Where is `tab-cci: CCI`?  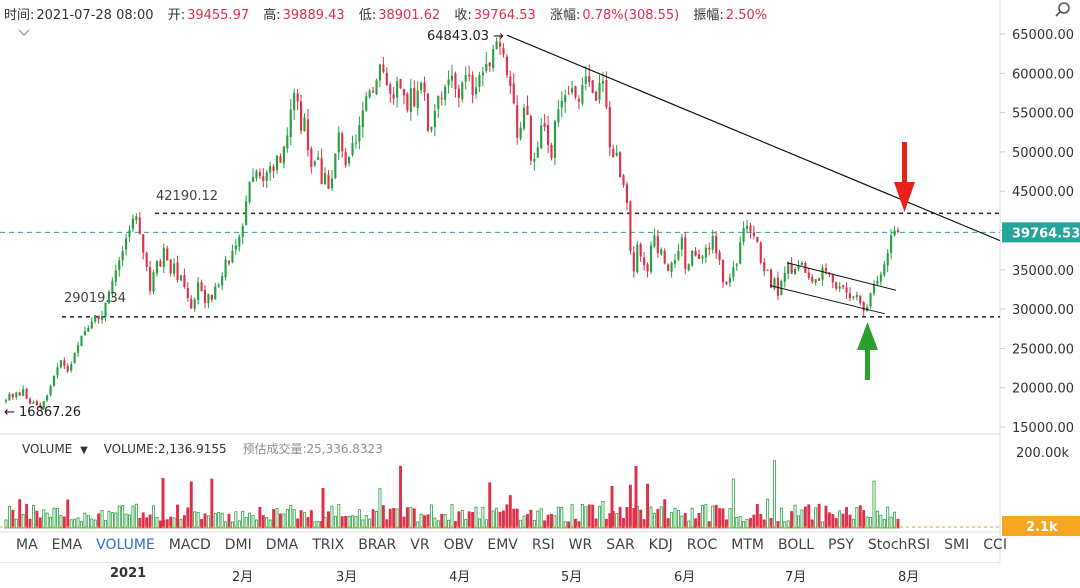
tab-cci: CCI is located at coordinates (995, 545).